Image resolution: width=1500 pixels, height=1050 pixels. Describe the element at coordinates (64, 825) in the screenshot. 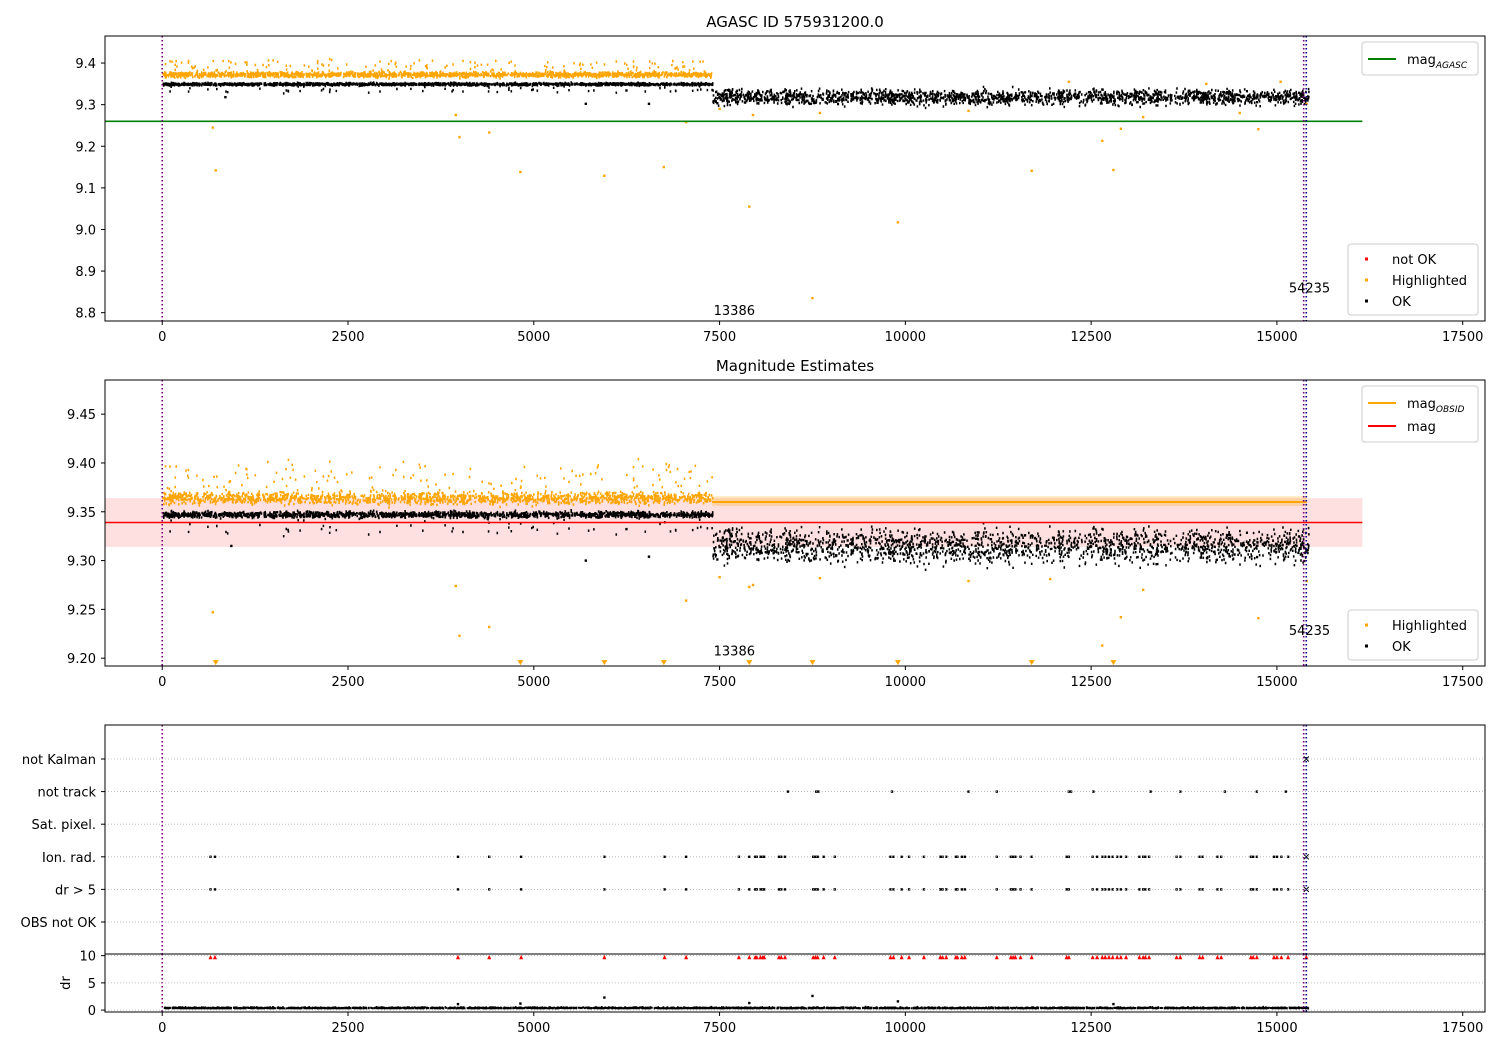

I see `flag-category-label: Sat. pixel.` at that location.